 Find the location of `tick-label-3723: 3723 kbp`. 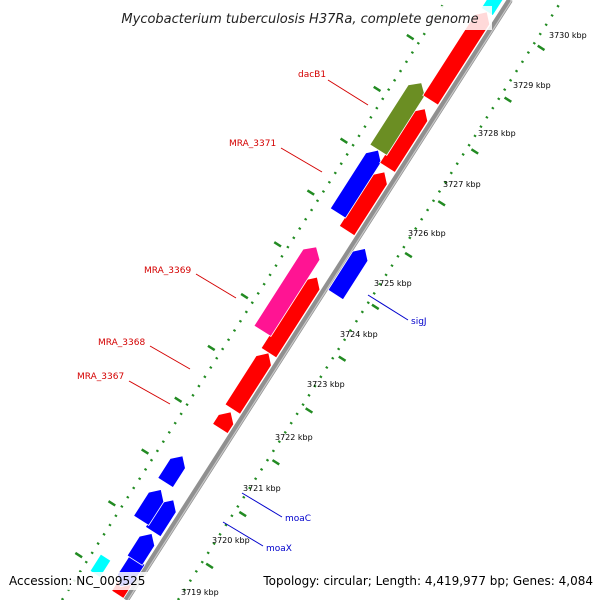

tick-label-3723: 3723 kbp is located at coordinates (326, 384).